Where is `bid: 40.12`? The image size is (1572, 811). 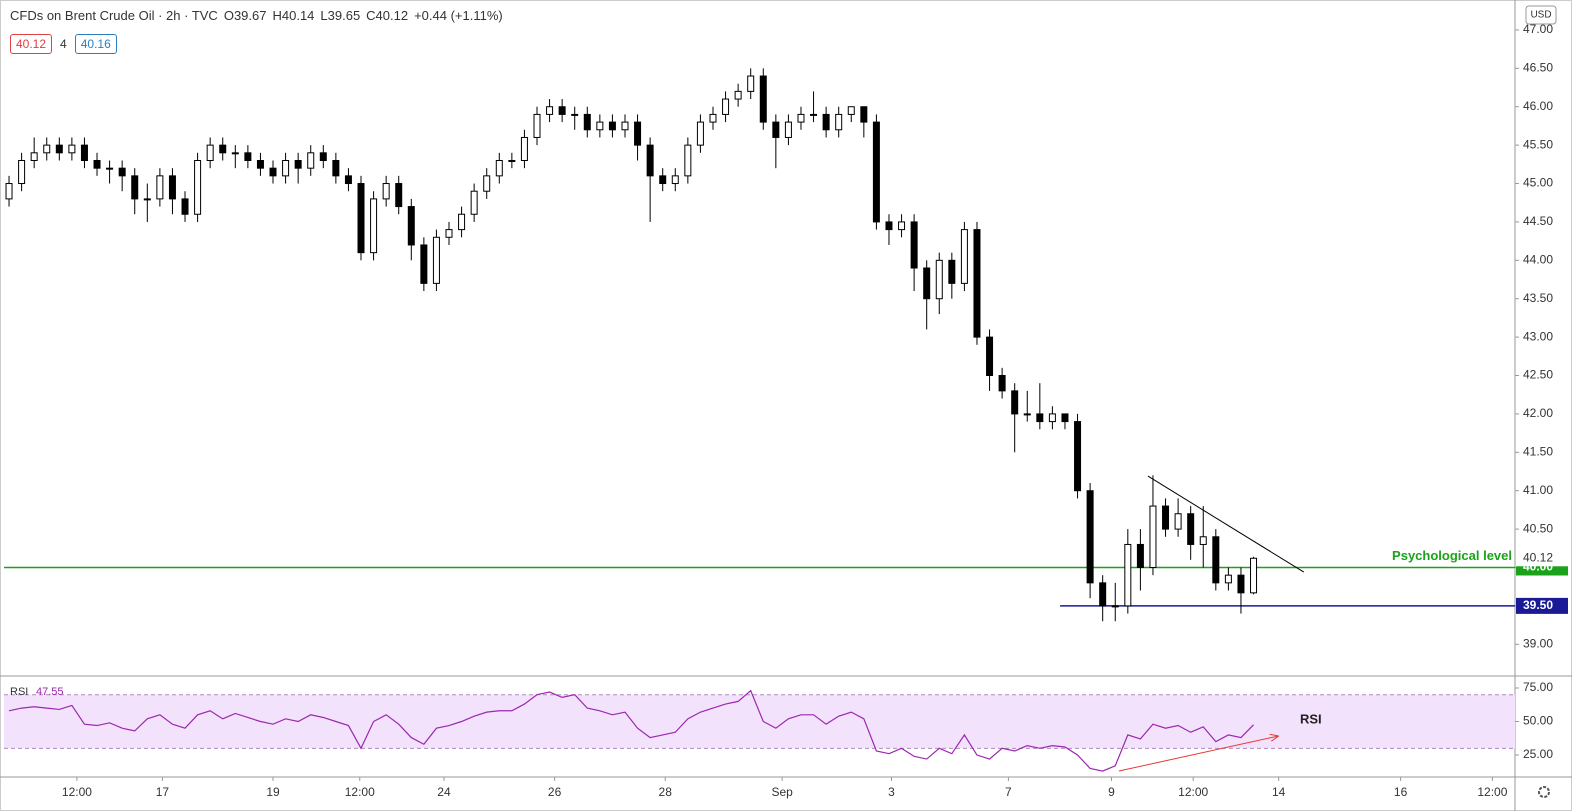
bid: 40.12 is located at coordinates (31, 44).